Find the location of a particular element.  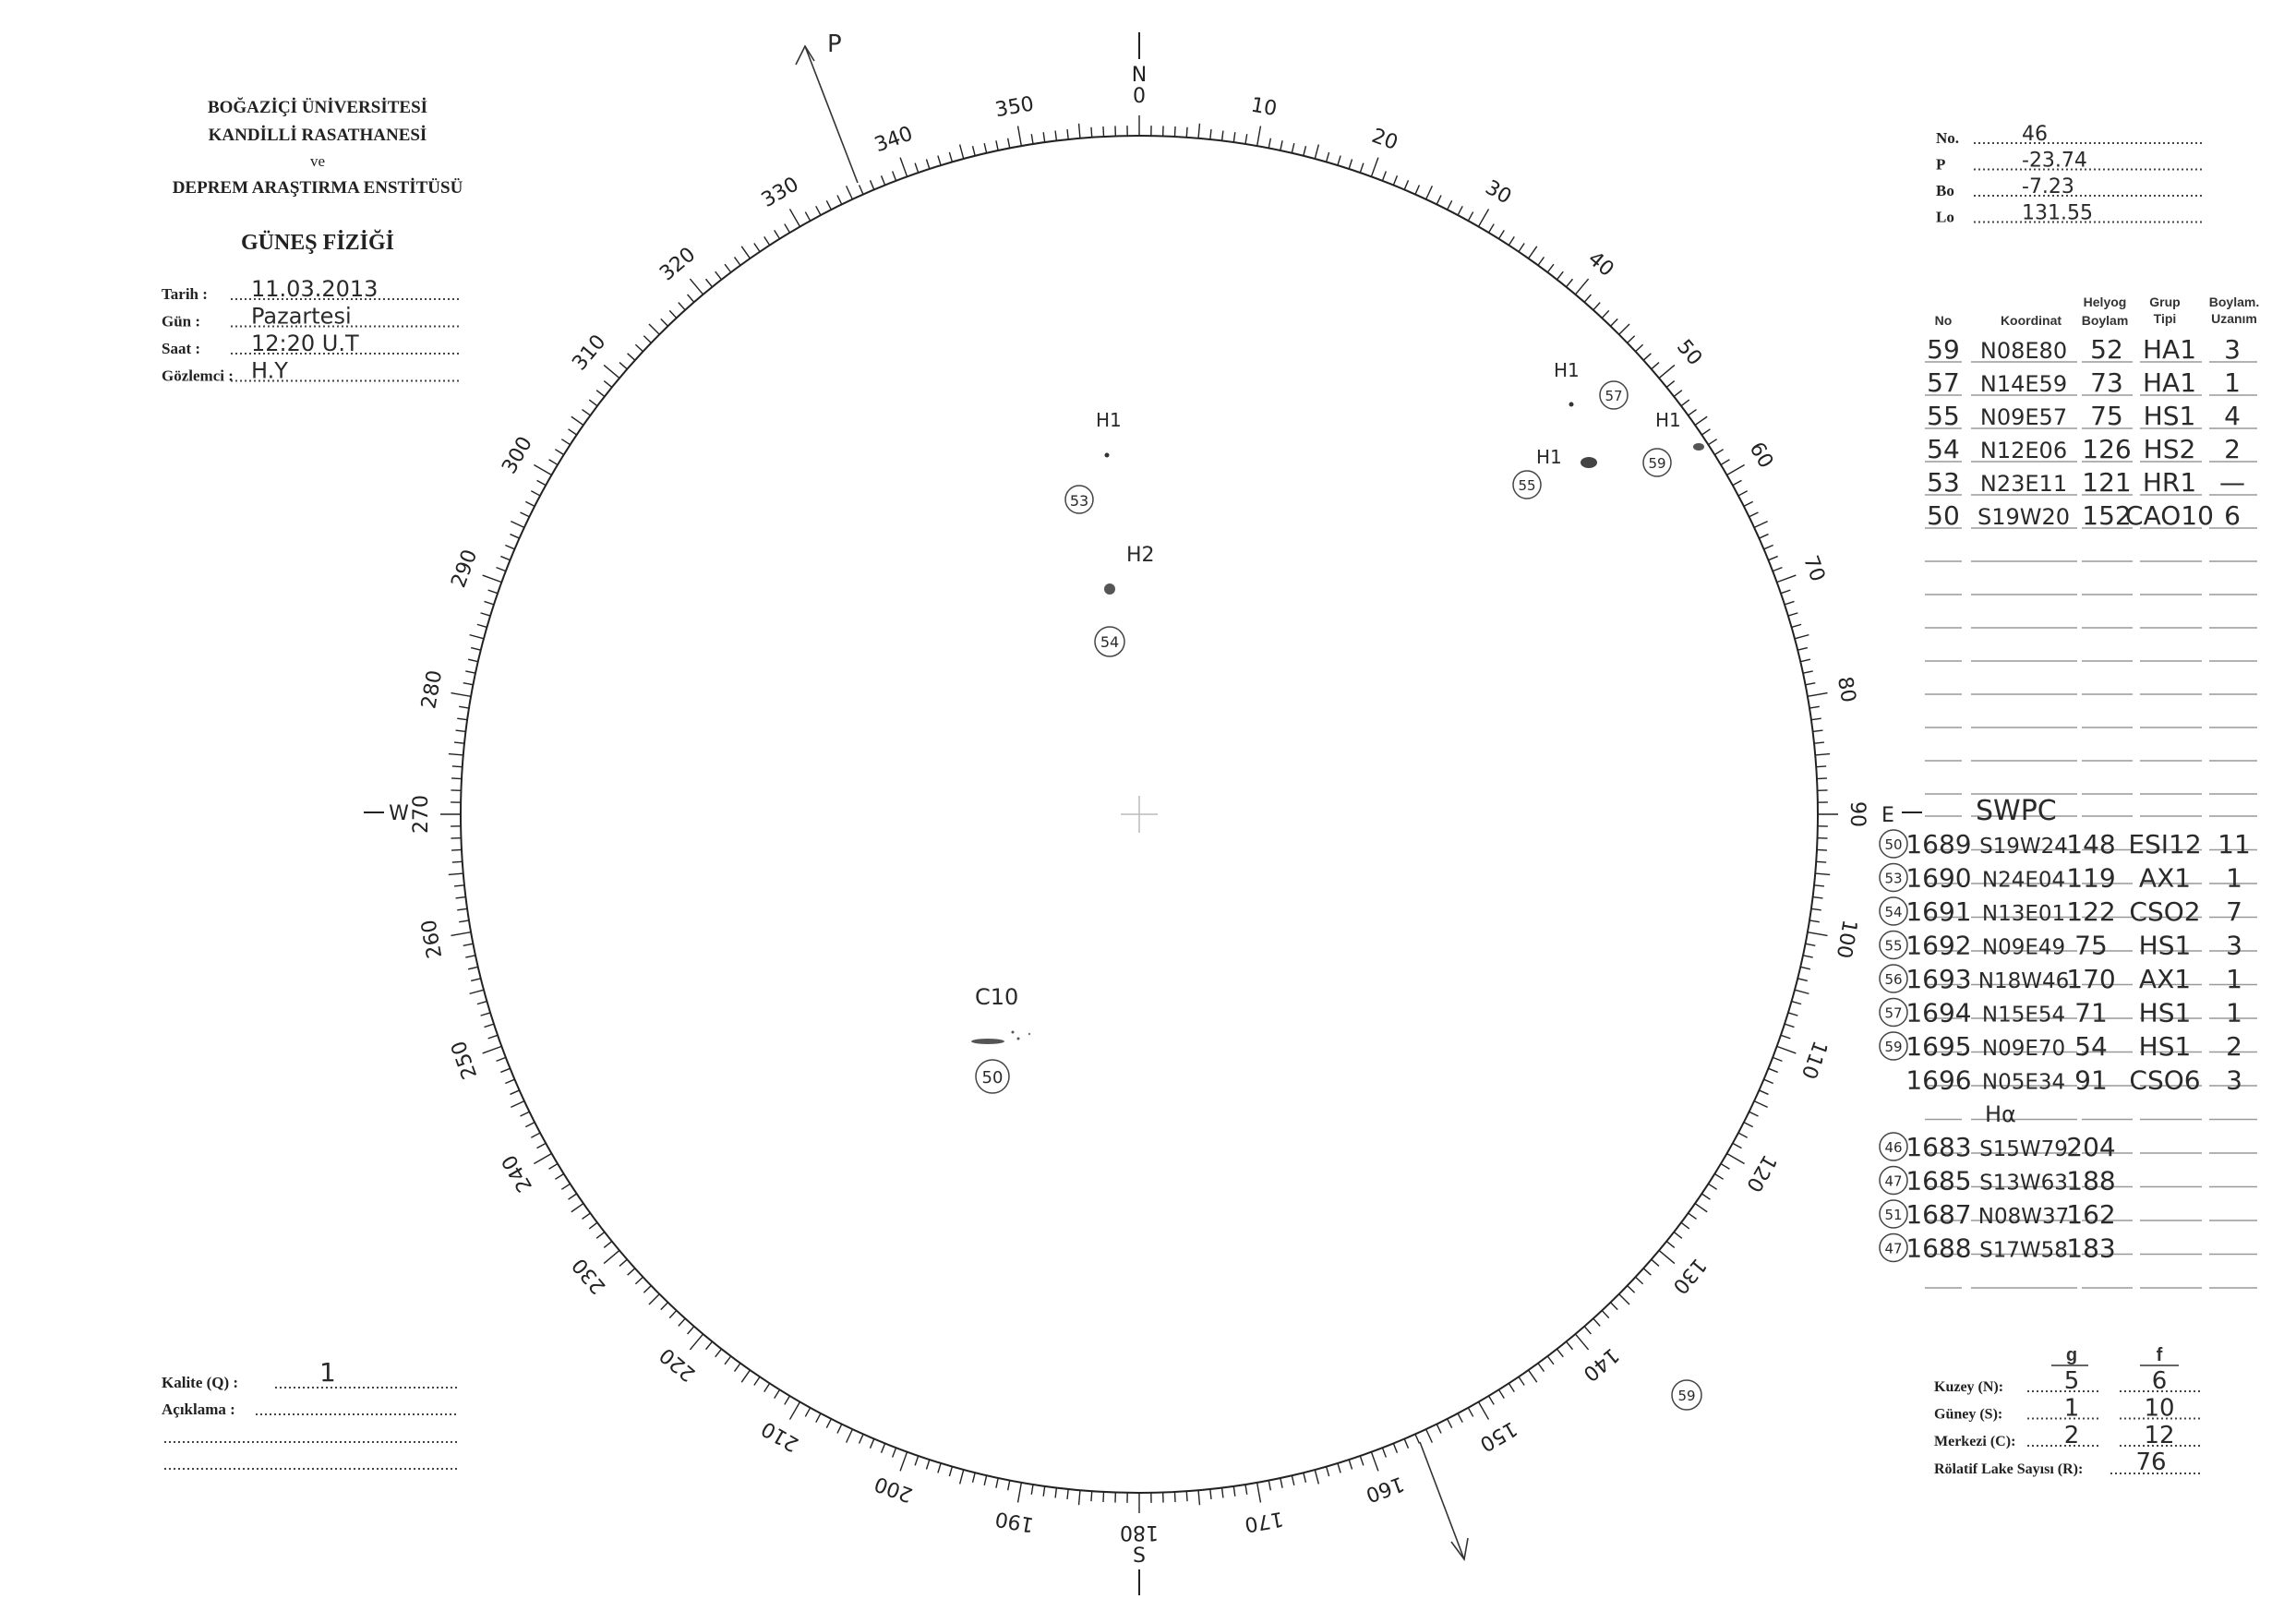

swpc-cell: 1692 is located at coordinates (1938, 946).